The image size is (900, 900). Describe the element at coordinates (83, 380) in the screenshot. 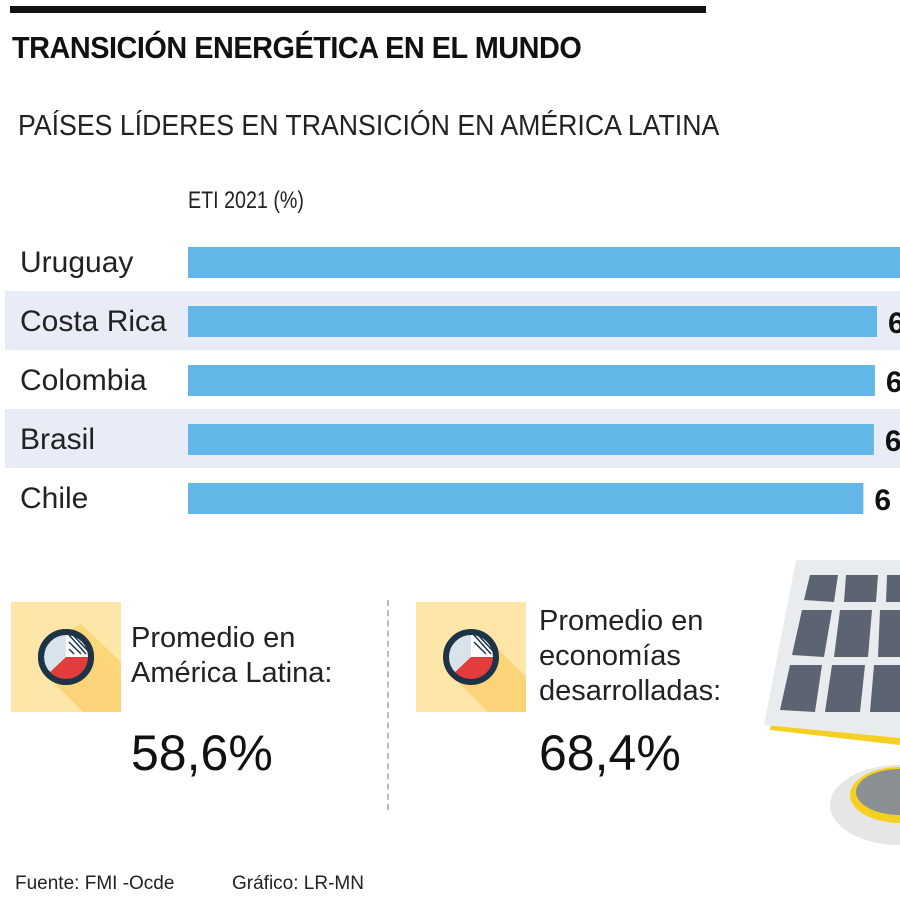

I see `category-label: Colombia` at that location.